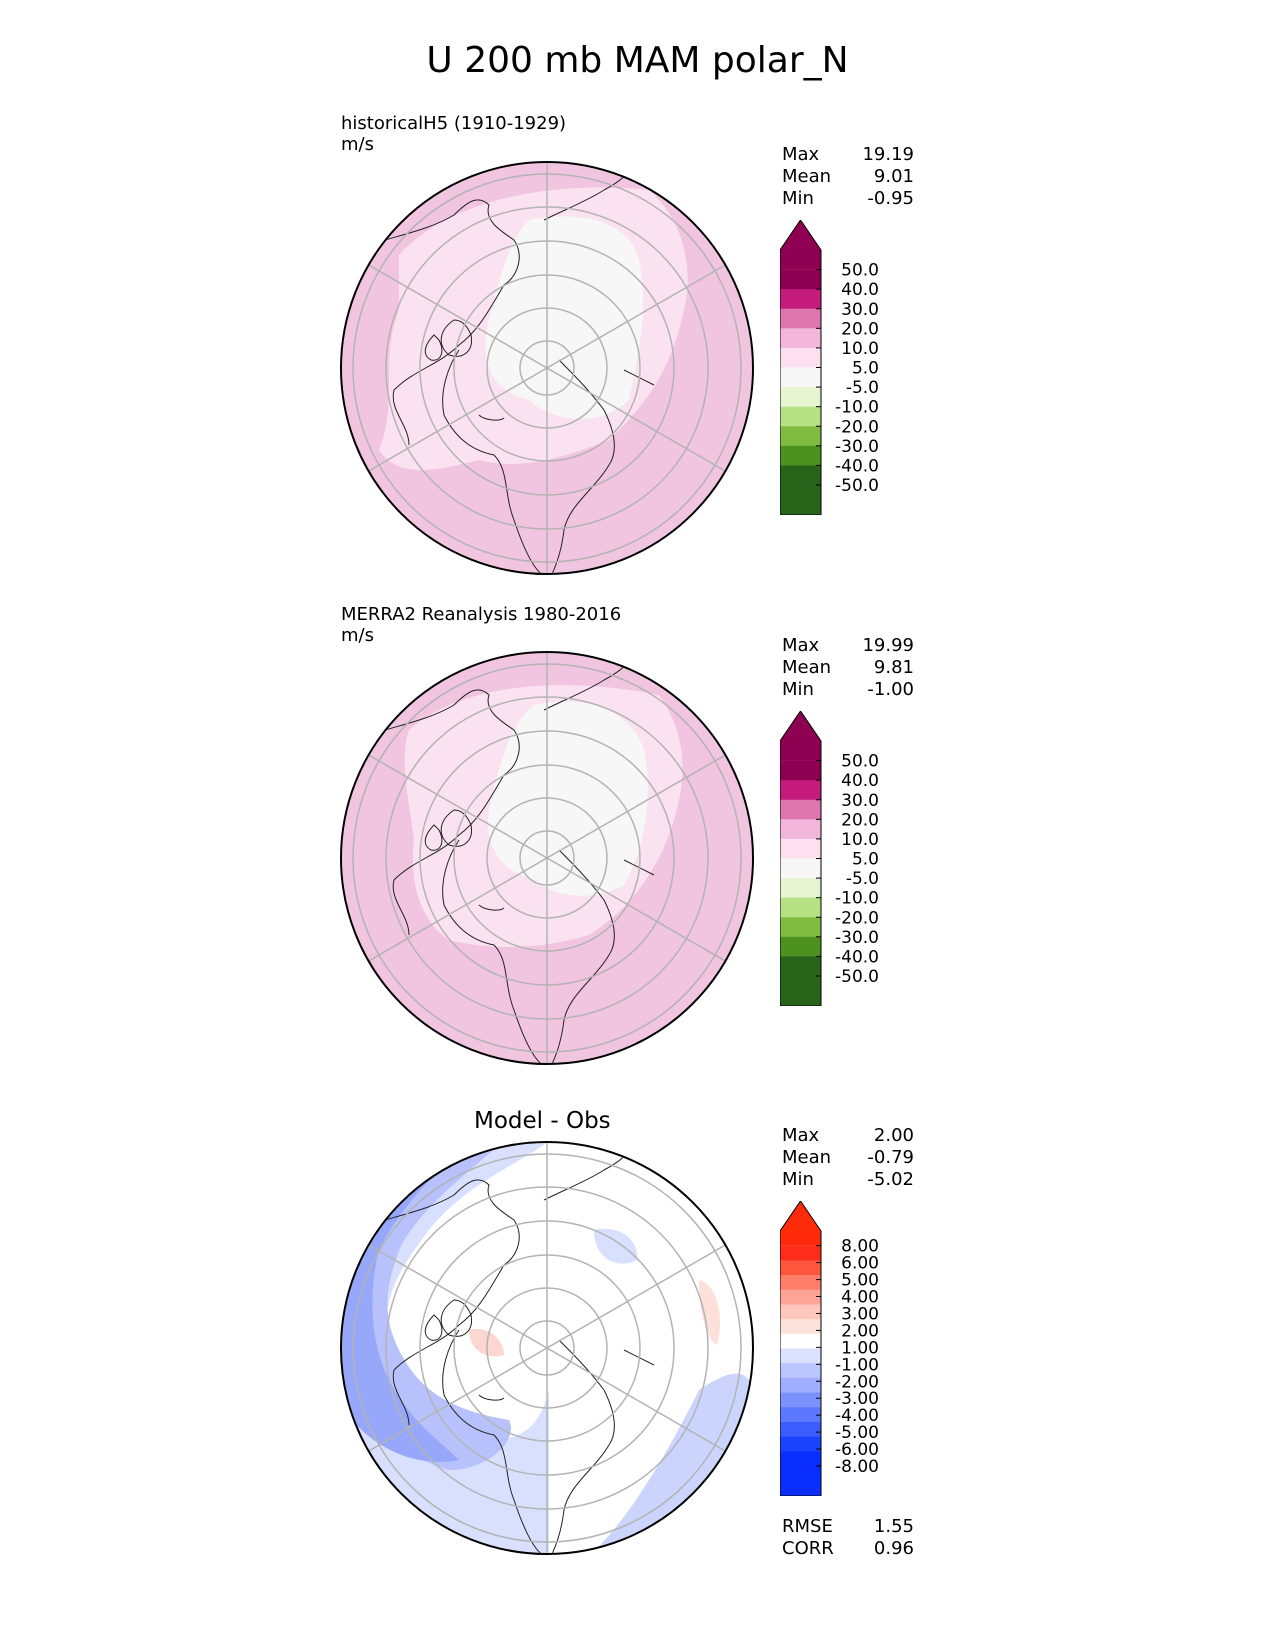 This screenshot has width=1275, height=1650. What do you see at coordinates (860, 1247) in the screenshot?
I see `colorbar-tick-label: 8.00` at bounding box center [860, 1247].